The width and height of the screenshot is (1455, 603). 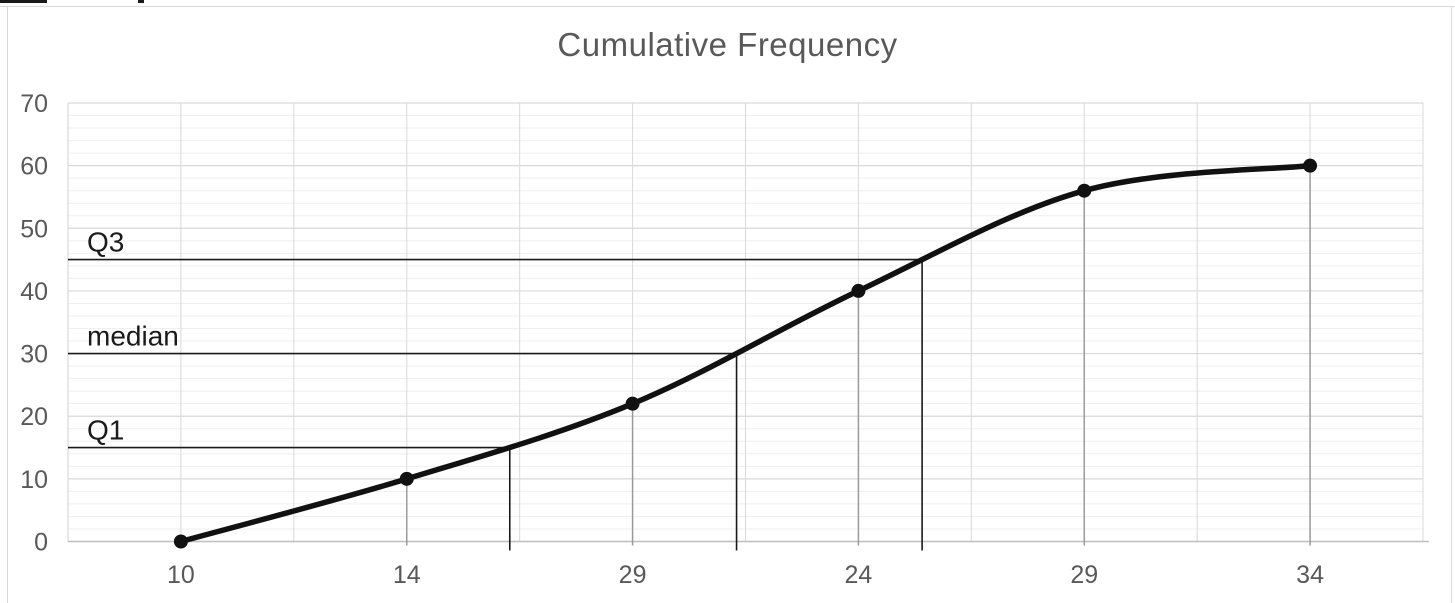 I want to click on x-axis-tick-label: 24, so click(x=859, y=575).